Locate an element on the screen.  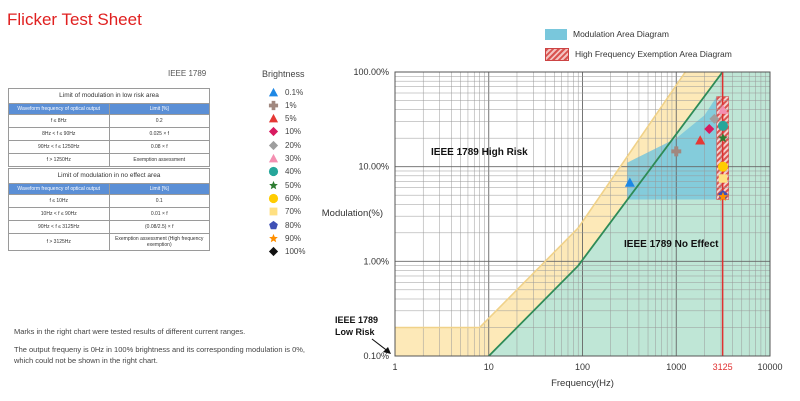
x-tick-label: 10 is located at coordinates (489, 367).